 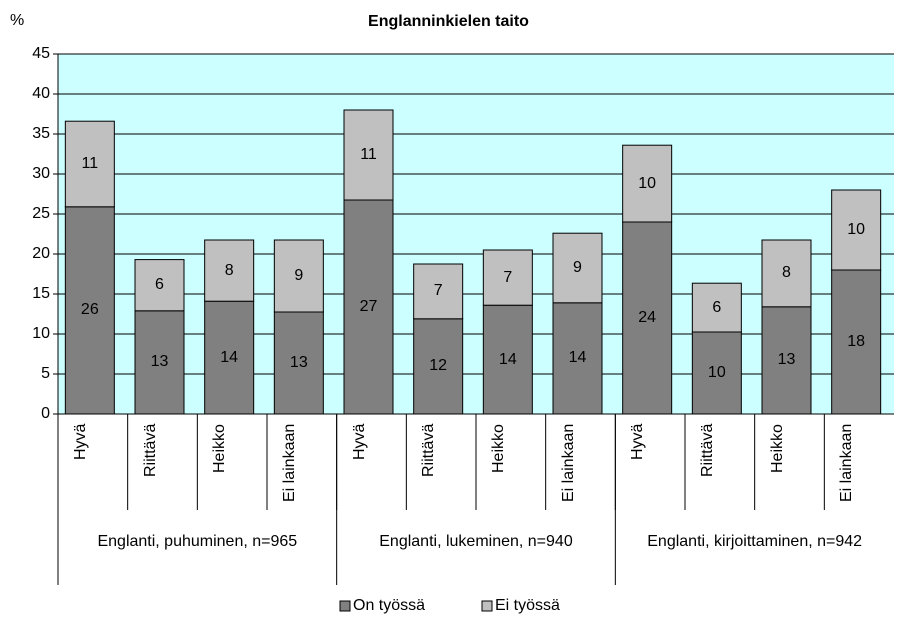 I want to click on data-label: 26, so click(x=89, y=310).